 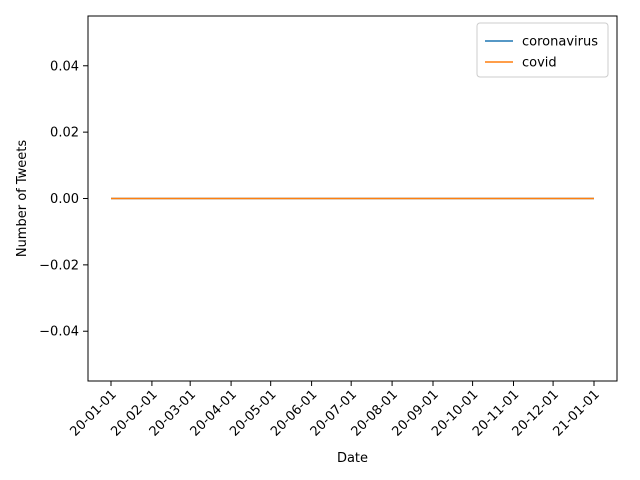 I want to click on legend-label-covid: covid, so click(x=539, y=63).